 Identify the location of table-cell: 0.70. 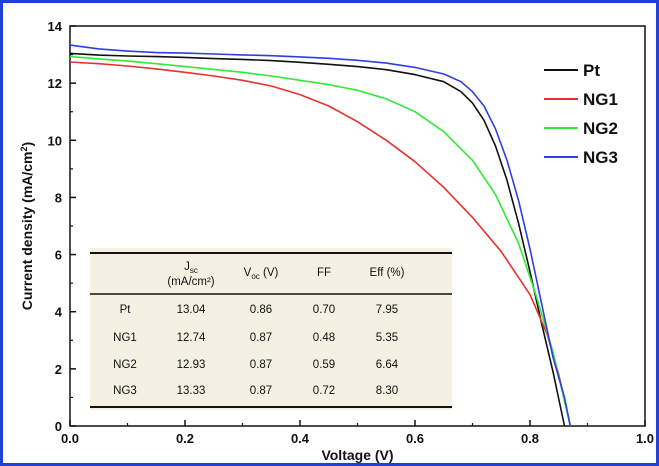
(324, 310).